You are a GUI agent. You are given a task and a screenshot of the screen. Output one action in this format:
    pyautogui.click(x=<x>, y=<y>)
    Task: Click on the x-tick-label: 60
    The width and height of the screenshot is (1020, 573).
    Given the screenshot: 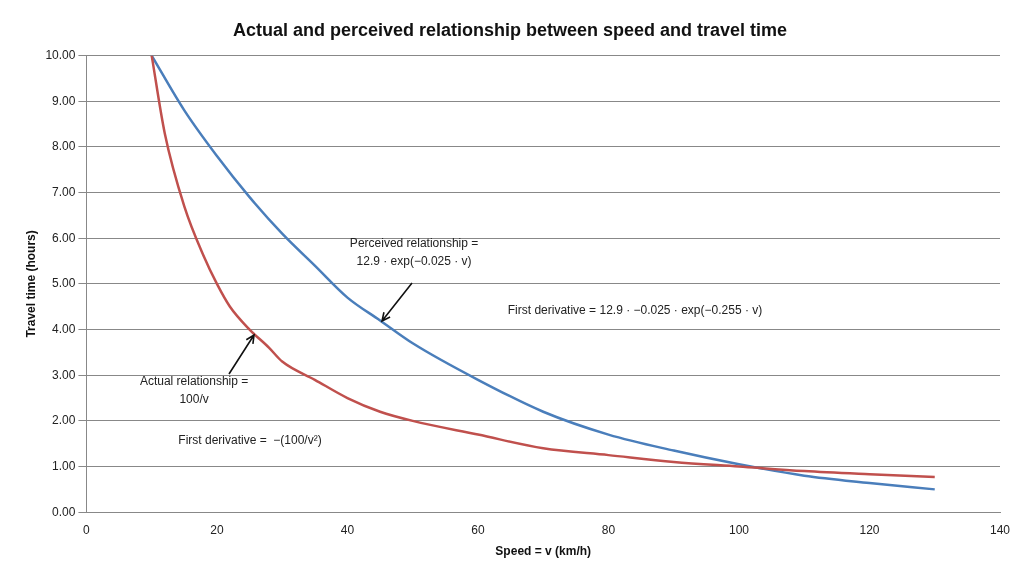 What is the action you would take?
    pyautogui.click(x=478, y=529)
    